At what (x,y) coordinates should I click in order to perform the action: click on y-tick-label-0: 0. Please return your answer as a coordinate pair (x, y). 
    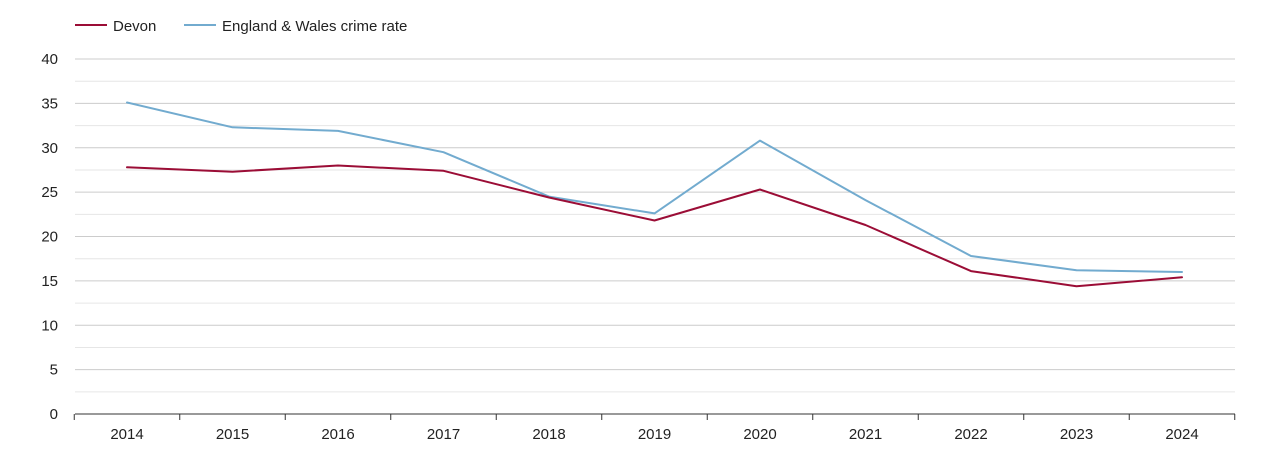
    Looking at the image, I should click on (54, 414).